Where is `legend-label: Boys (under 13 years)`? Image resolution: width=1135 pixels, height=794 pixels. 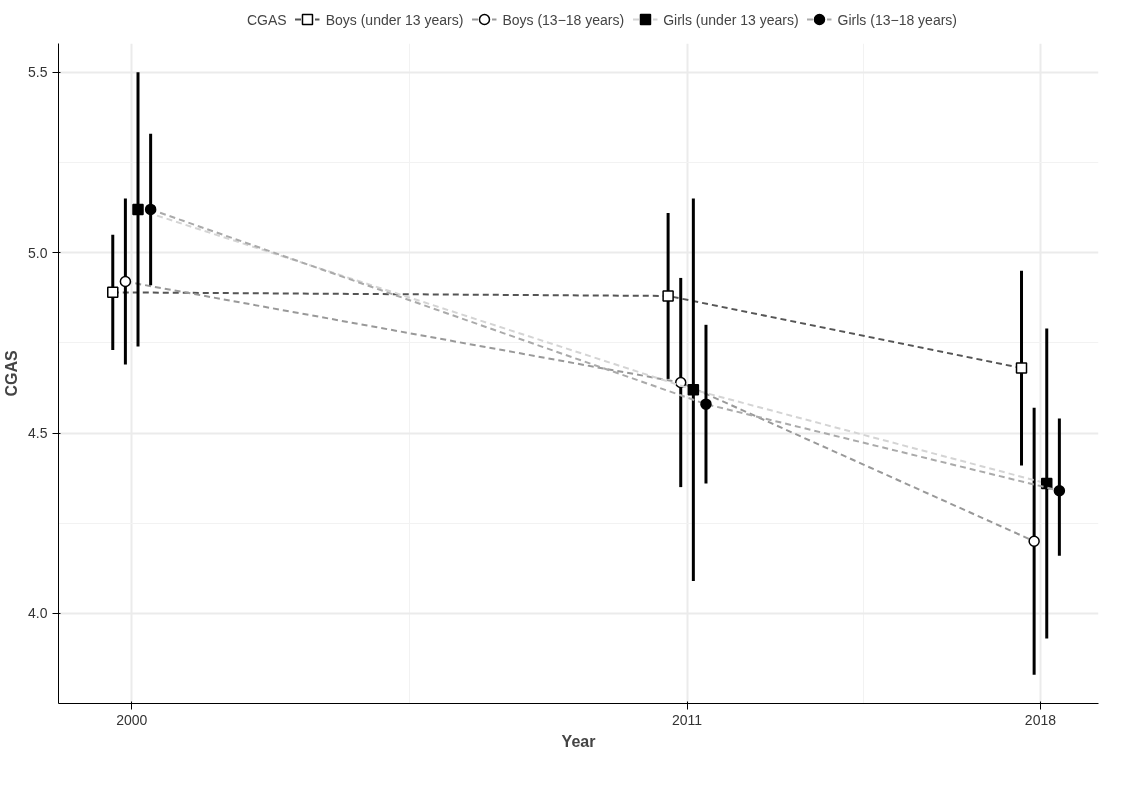 legend-label: Boys (under 13 years) is located at coordinates (394, 19).